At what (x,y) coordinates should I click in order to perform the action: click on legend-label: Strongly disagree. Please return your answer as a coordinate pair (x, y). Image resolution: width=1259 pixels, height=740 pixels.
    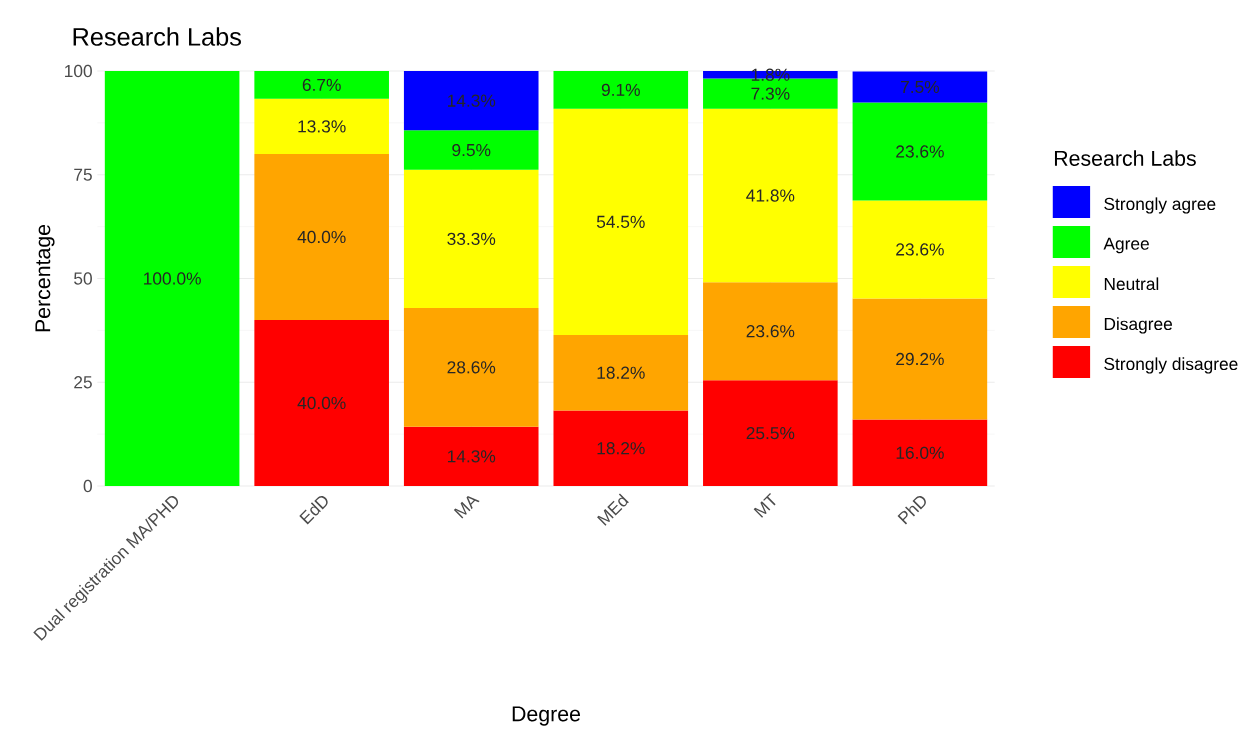
    Looking at the image, I should click on (1171, 365).